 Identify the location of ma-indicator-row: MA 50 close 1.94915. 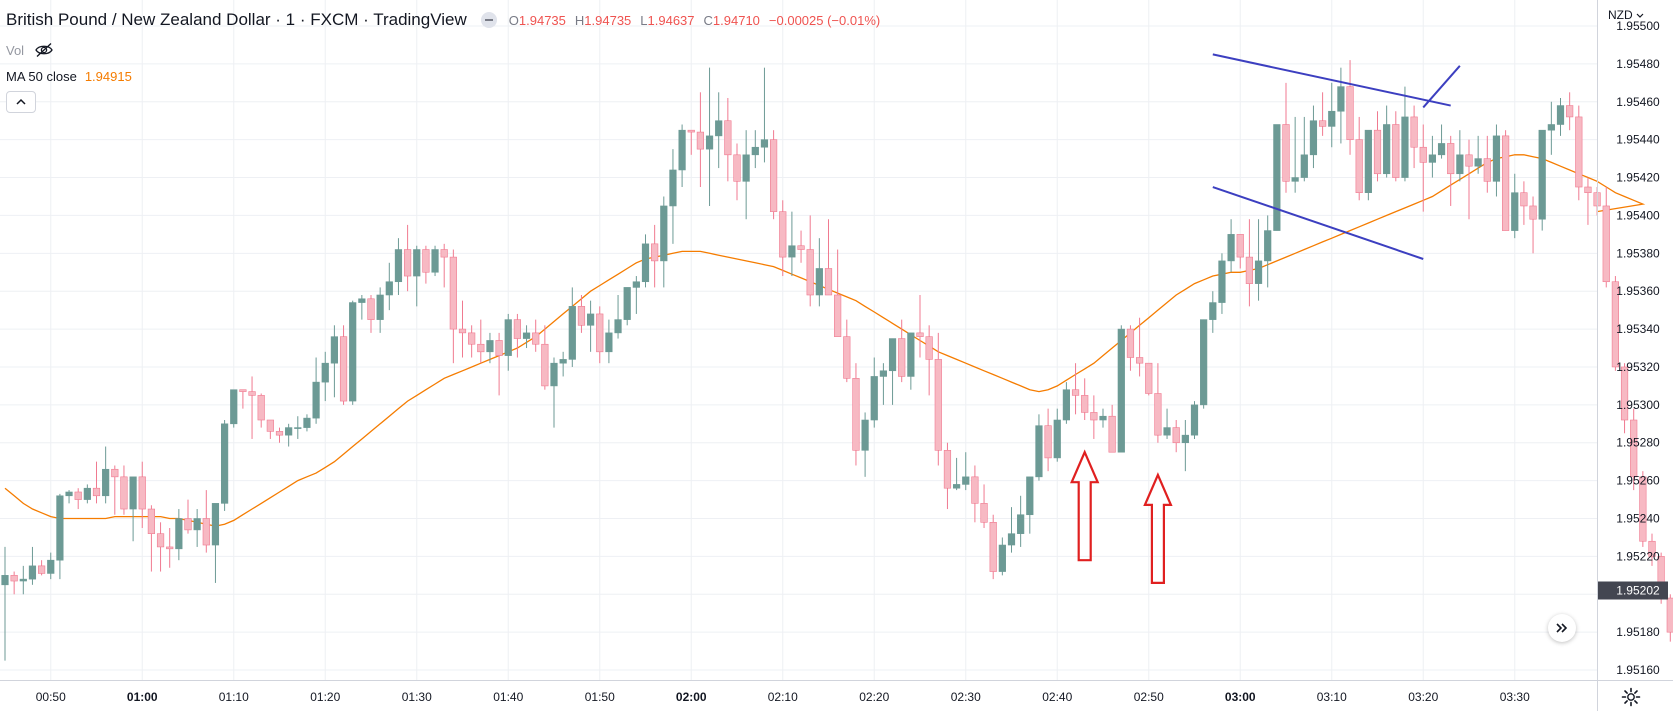
(69, 76).